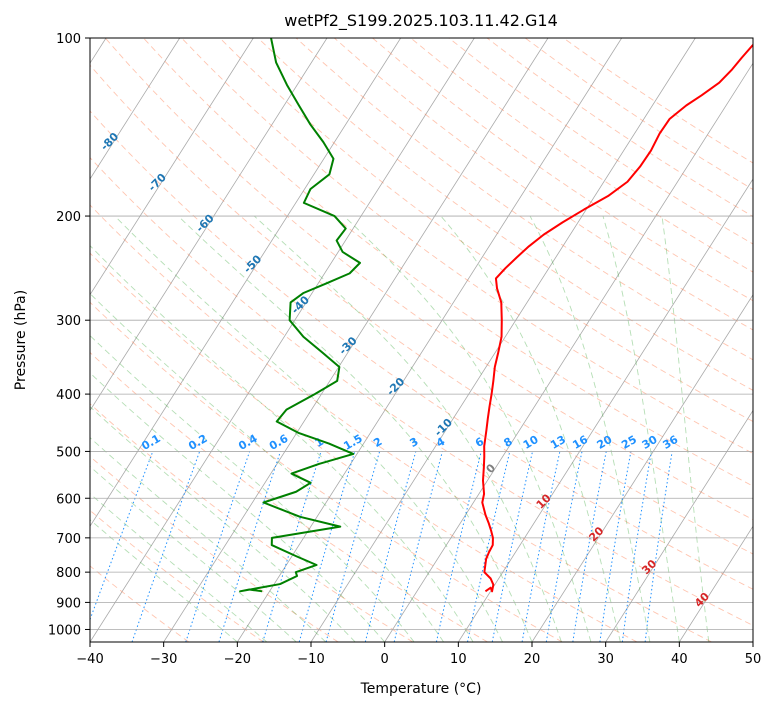  Describe the element at coordinates (61, 100) in the screenshot. I see `isotherm-label: -90` at that location.